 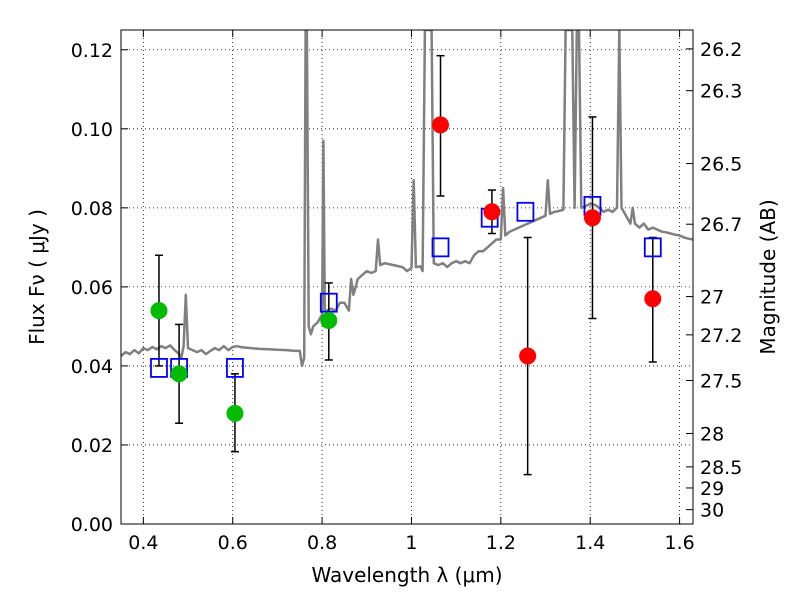 What do you see at coordinates (590, 543) in the screenshot?
I see `x-tick-label: 1.4` at bounding box center [590, 543].